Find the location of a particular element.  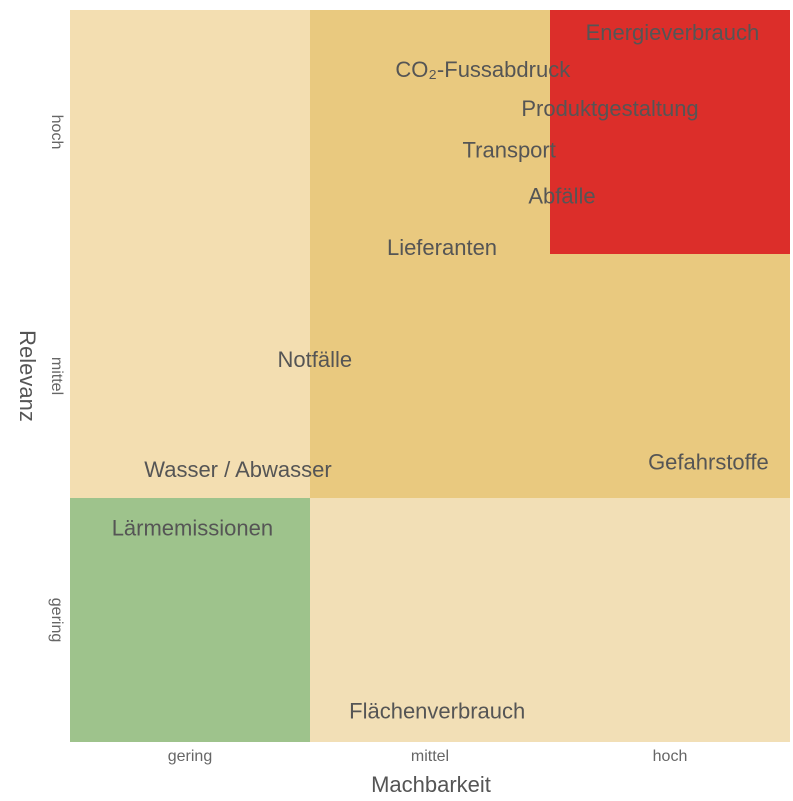

topic-label: Notfälle is located at coordinates (315, 359).